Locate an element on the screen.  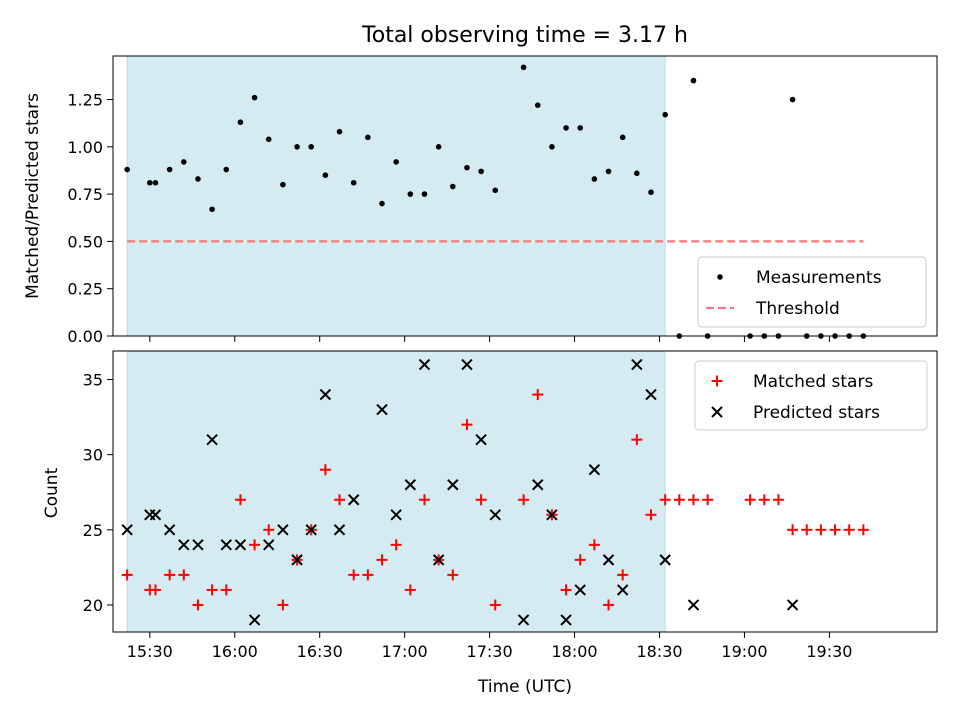
ratio-x-ticks is located at coordinates (489, 339).